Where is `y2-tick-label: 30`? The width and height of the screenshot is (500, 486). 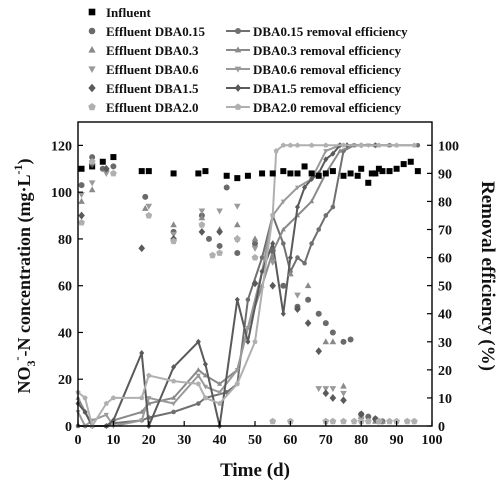
y2-tick-label: 30 is located at coordinates (445, 343).